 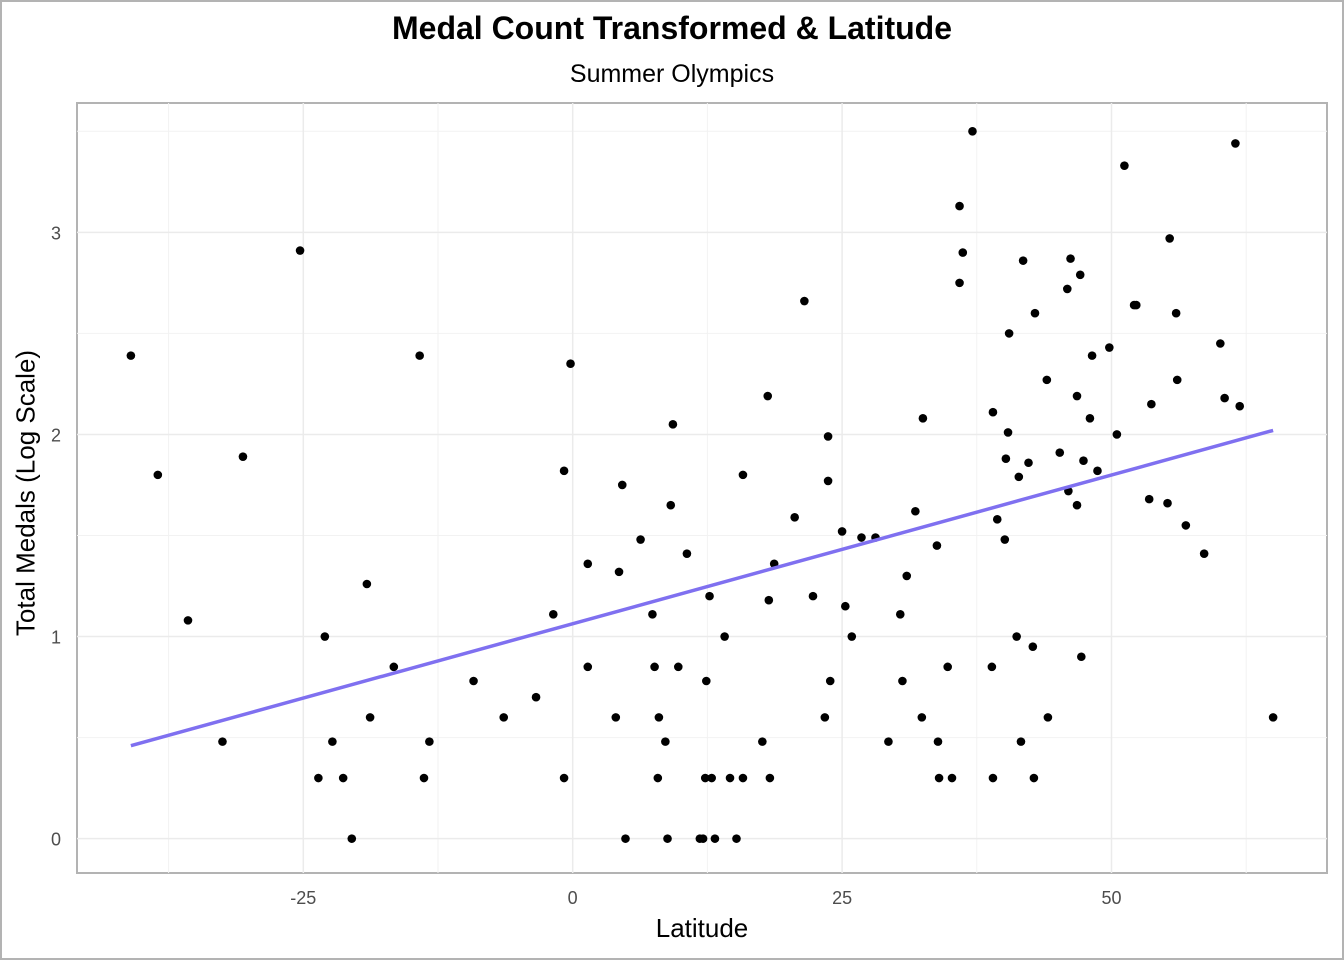 What do you see at coordinates (702, 928) in the screenshot?
I see `x-axis-label: Latitude` at bounding box center [702, 928].